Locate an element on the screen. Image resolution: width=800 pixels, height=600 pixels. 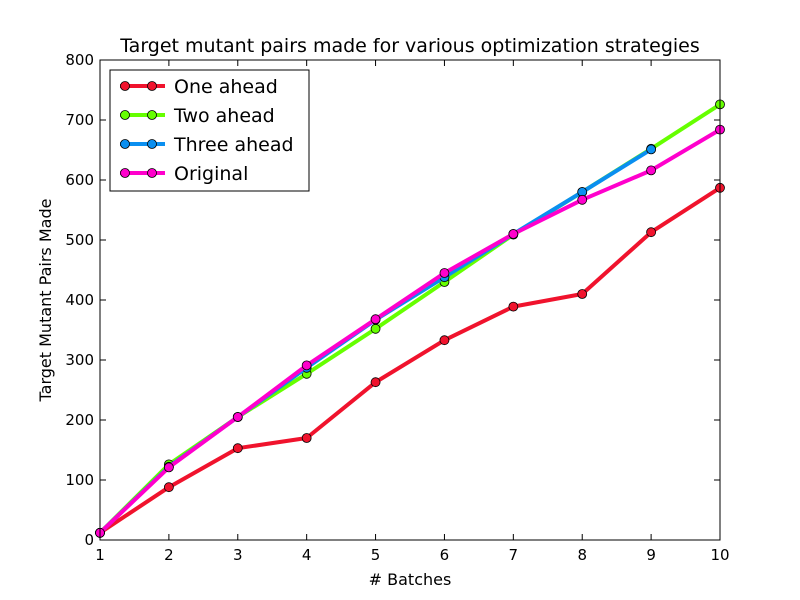
x-tick-label: 1 is located at coordinates (100, 555).